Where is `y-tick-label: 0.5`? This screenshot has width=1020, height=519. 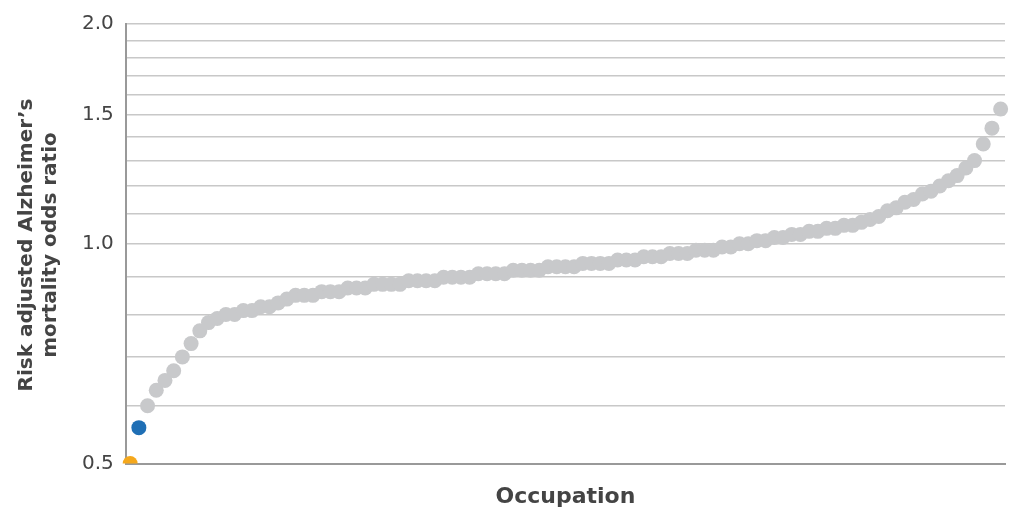
y-tick-label: 0.5 is located at coordinates (97, 461).